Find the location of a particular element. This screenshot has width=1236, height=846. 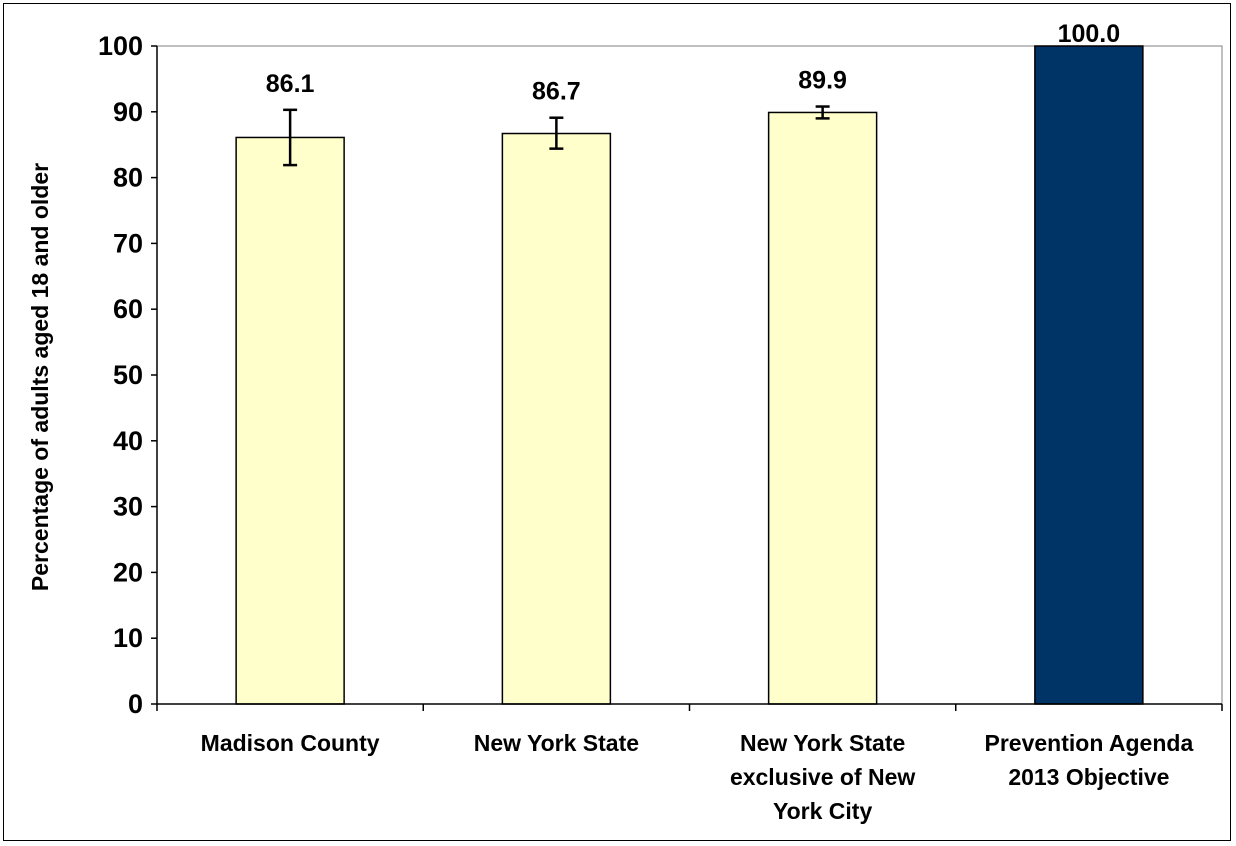

error-bars is located at coordinates (556, 136).